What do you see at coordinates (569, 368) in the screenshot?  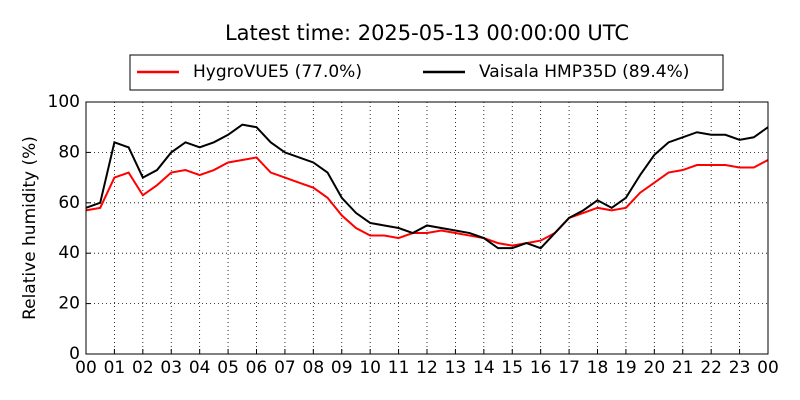 I see `x-tick-label: 17` at bounding box center [569, 368].